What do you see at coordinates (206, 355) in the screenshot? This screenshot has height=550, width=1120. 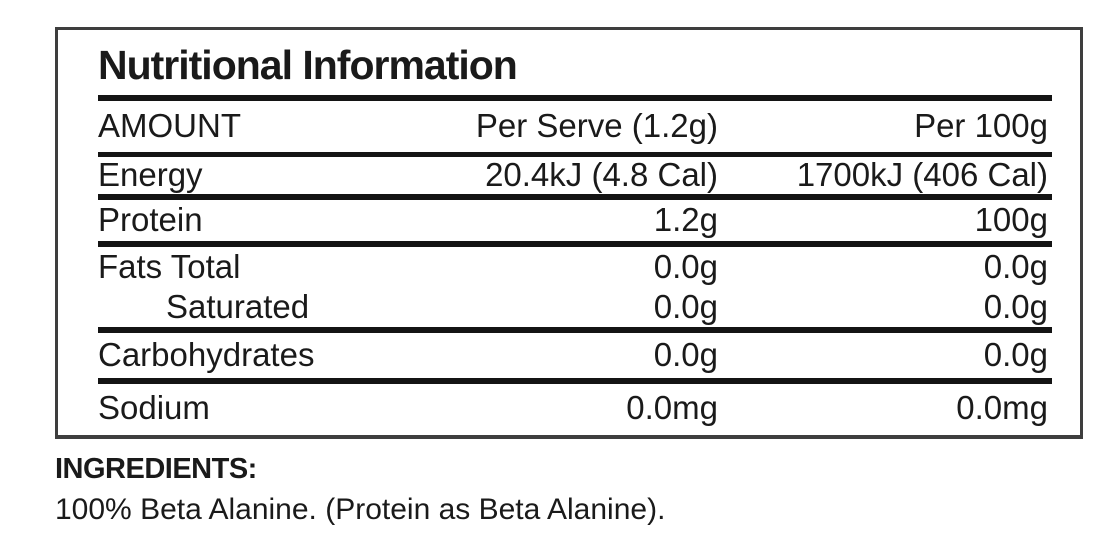 I see `row-label: Carbohydrates` at bounding box center [206, 355].